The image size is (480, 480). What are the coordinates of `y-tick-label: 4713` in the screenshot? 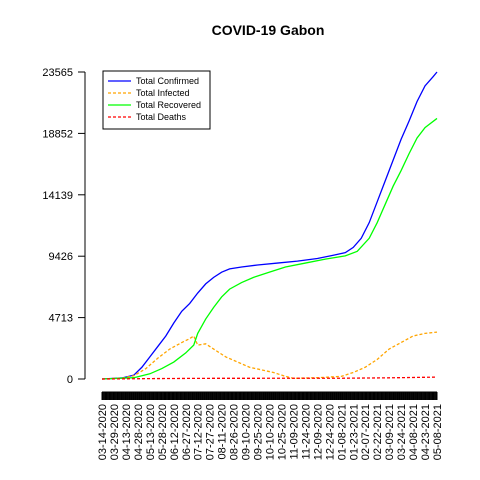 It's located at (61, 319).